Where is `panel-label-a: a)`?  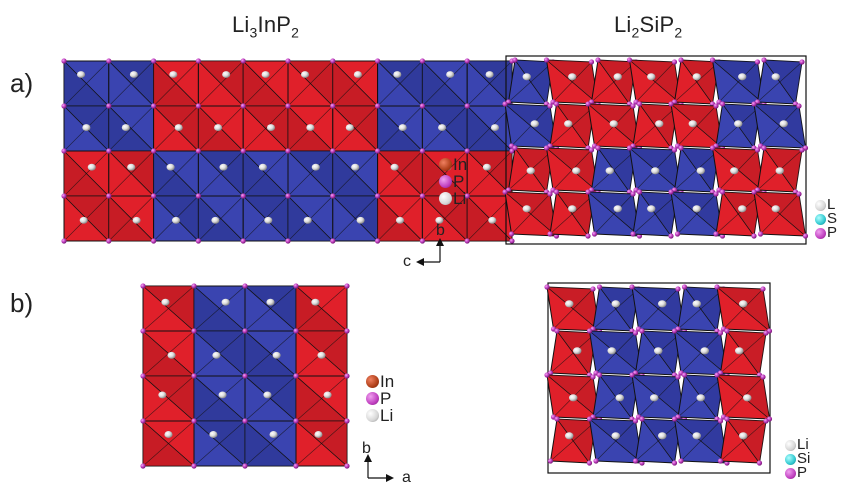 panel-label-a: a) is located at coordinates (22, 83).